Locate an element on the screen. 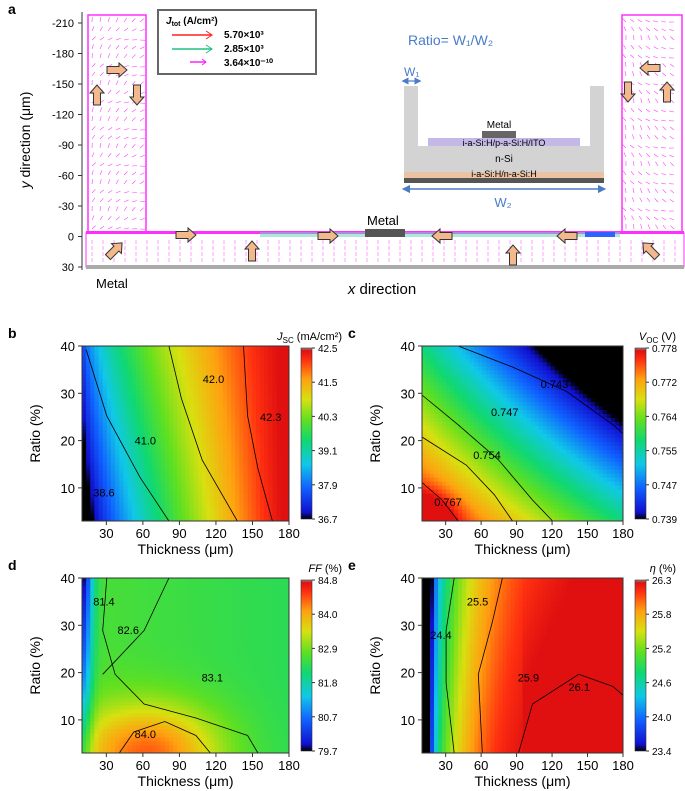  layer-mid-label: n-Si is located at coordinates (504, 159).